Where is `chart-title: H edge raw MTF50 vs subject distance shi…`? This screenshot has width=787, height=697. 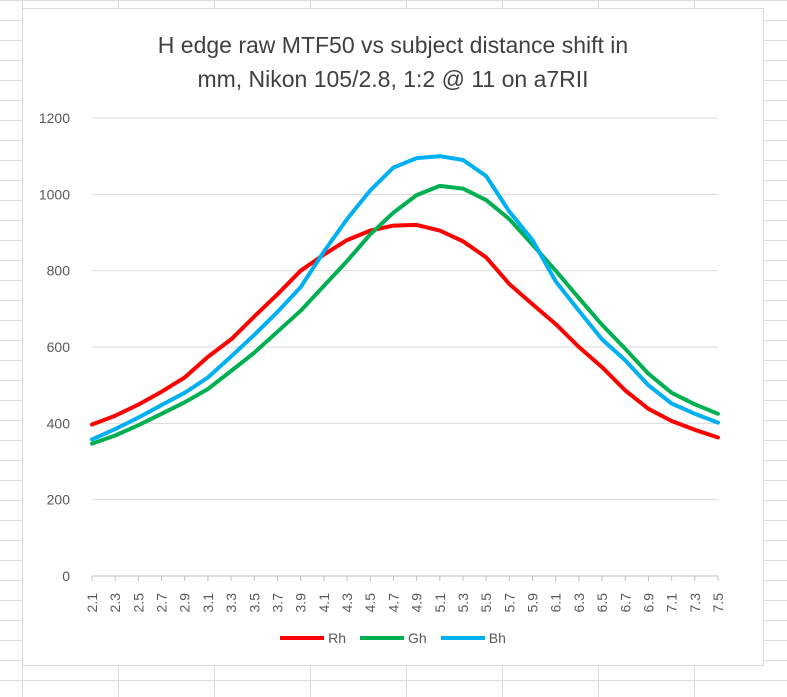 chart-title: H edge raw MTF50 vs subject distance shi… is located at coordinates (393, 62).